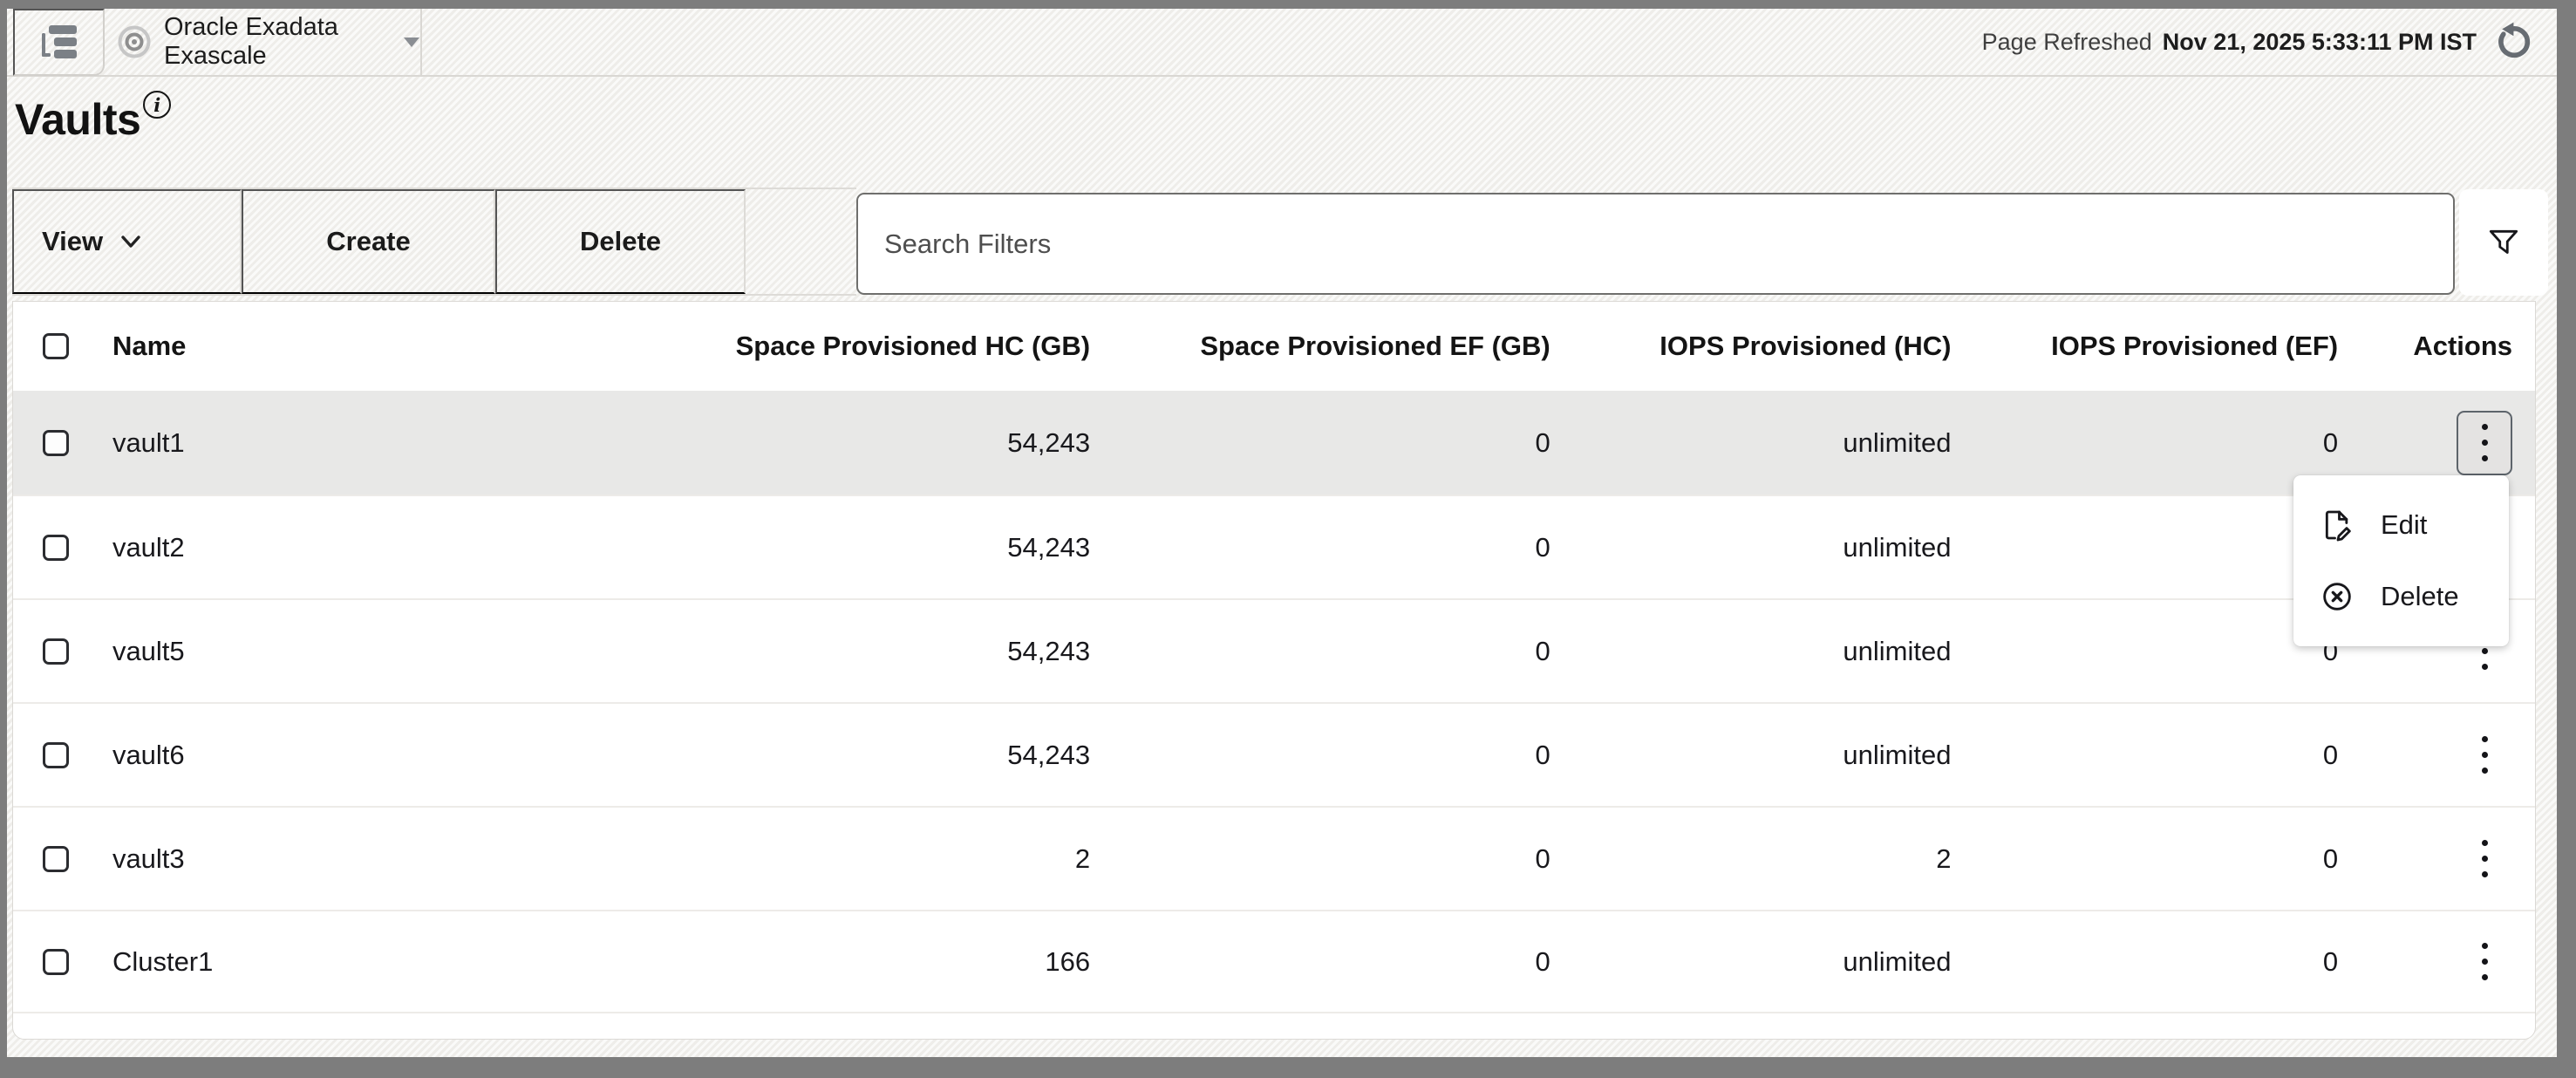  I want to click on table-row: vault1 54,243 0 unlimited 0, so click(1274, 443).